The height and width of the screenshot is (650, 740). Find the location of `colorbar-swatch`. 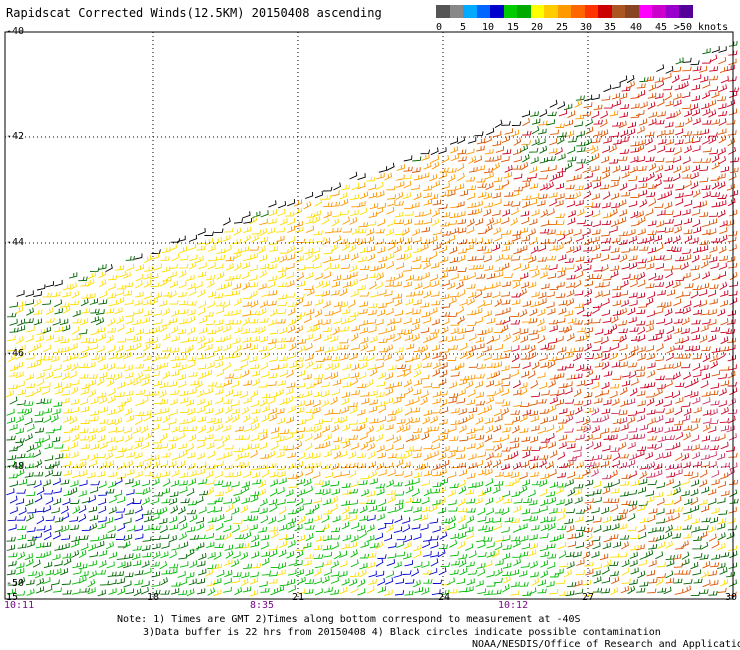

colorbar-swatch is located at coordinates (483, 11).